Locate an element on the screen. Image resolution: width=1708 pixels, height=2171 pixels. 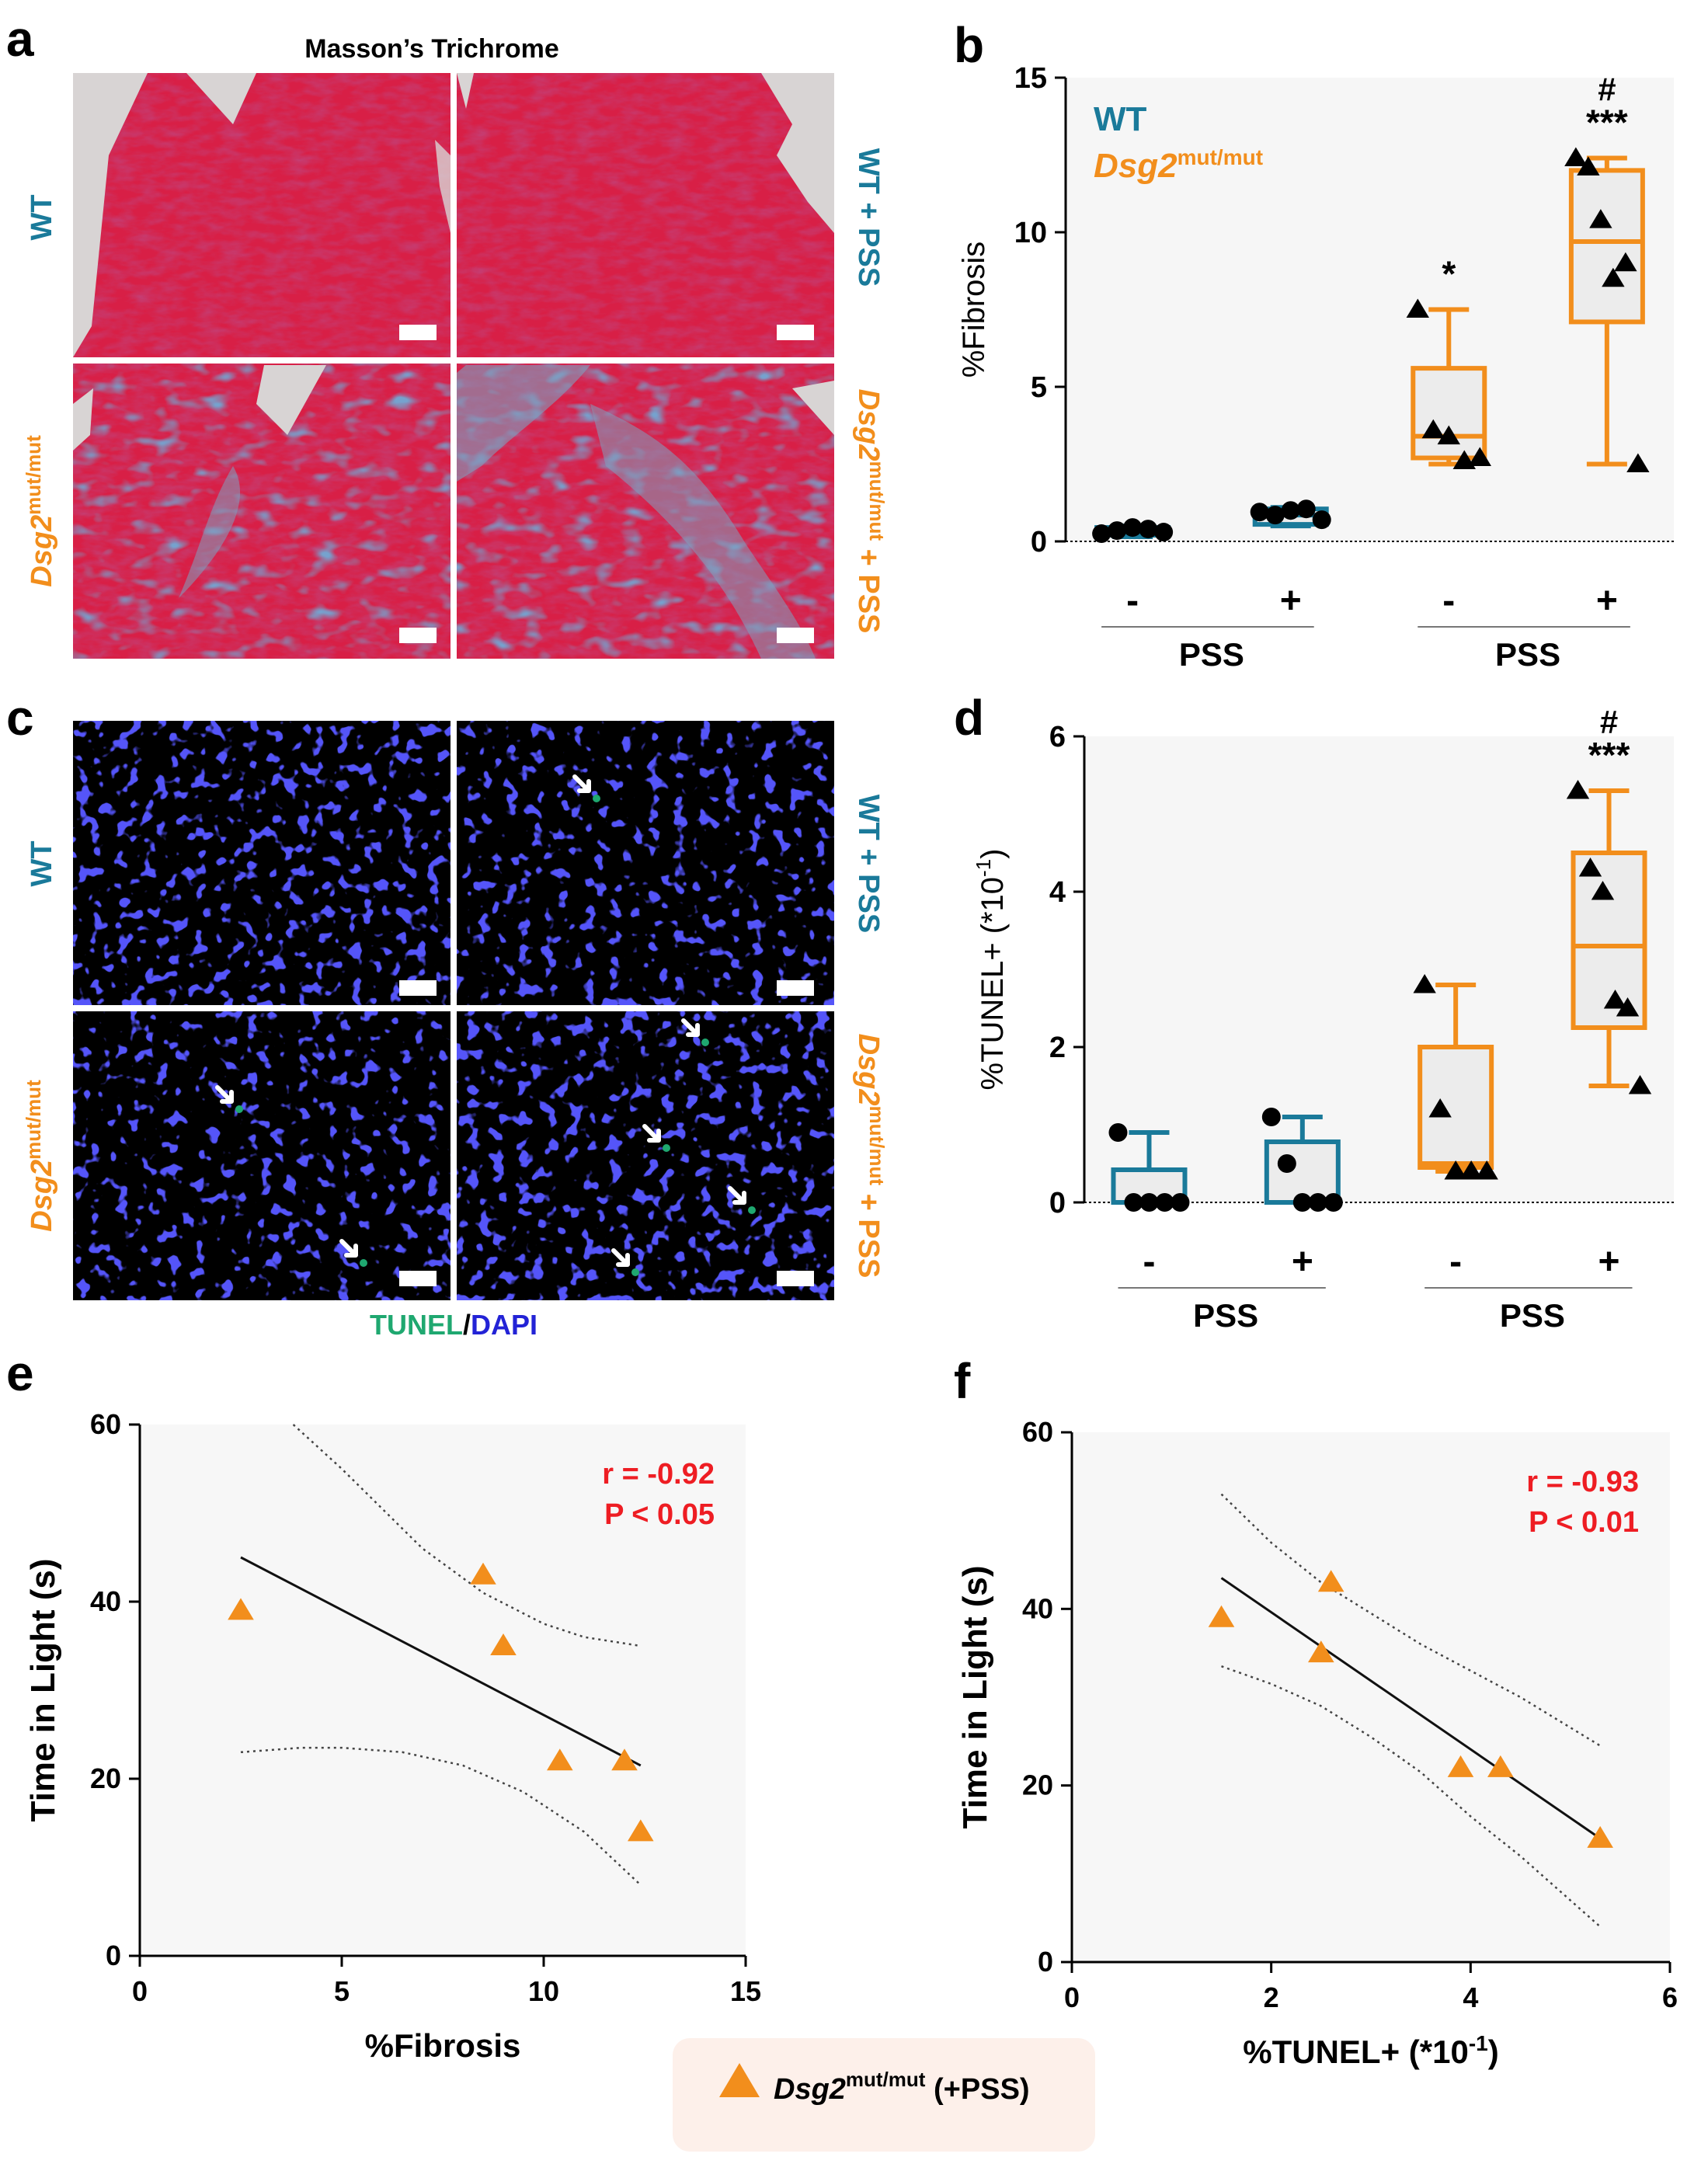
tunel-mut-pss is located at coordinates (645, 1155).